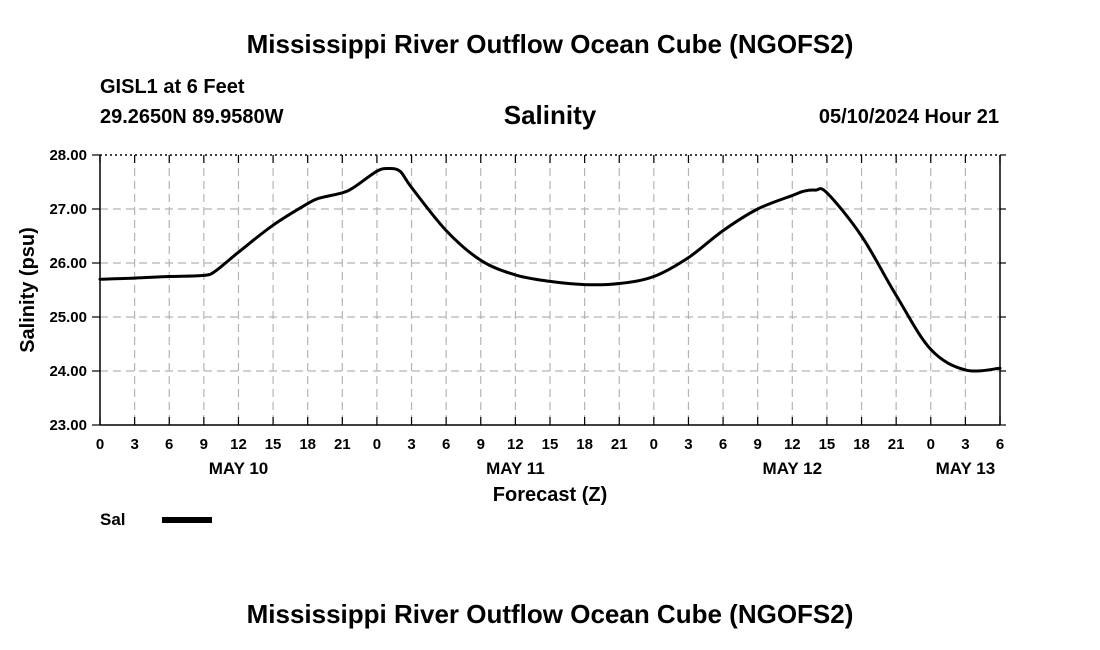 The height and width of the screenshot is (650, 1100). What do you see at coordinates (192, 117) in the screenshot?
I see `station-coordinates: 29.2650N 89.9580W` at bounding box center [192, 117].